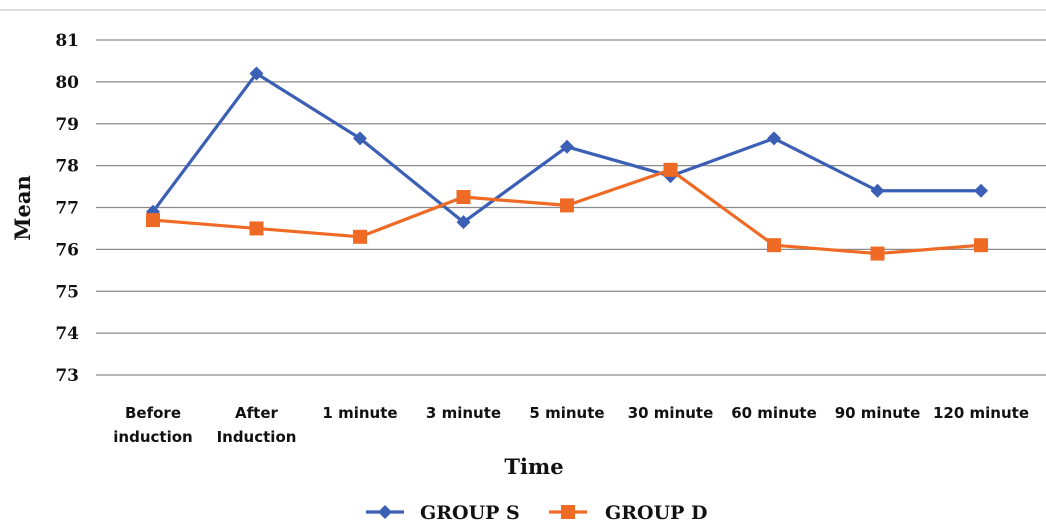 This screenshot has width=1046, height=530. What do you see at coordinates (152, 425) in the screenshot?
I see `x-tick-label-0: Before induction` at bounding box center [152, 425].